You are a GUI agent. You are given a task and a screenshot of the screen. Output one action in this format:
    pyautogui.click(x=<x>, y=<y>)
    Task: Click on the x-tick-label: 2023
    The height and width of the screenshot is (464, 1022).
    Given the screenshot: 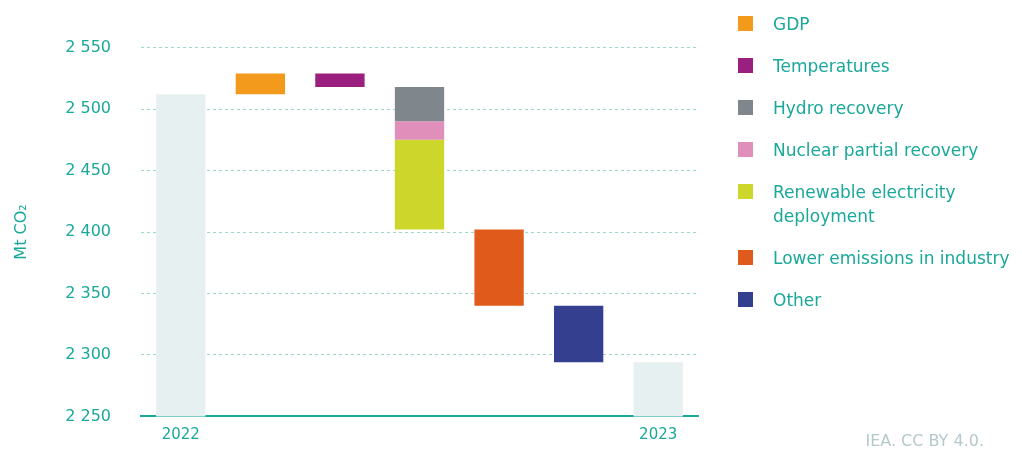 What is the action you would take?
    pyautogui.click(x=658, y=434)
    